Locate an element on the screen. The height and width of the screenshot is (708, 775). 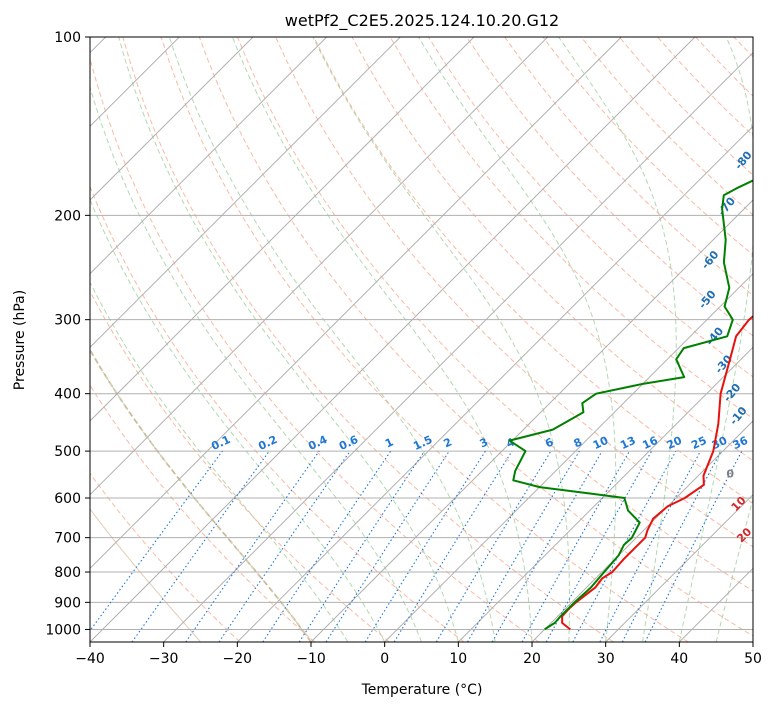
x-tick-label: −30 is located at coordinates (164, 659).